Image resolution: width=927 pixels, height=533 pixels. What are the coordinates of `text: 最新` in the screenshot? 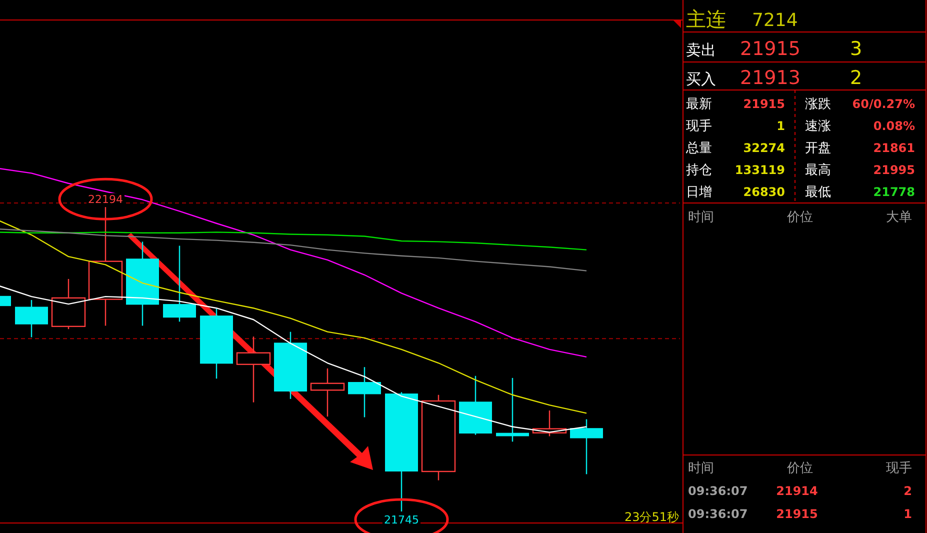 It's located at (699, 104).